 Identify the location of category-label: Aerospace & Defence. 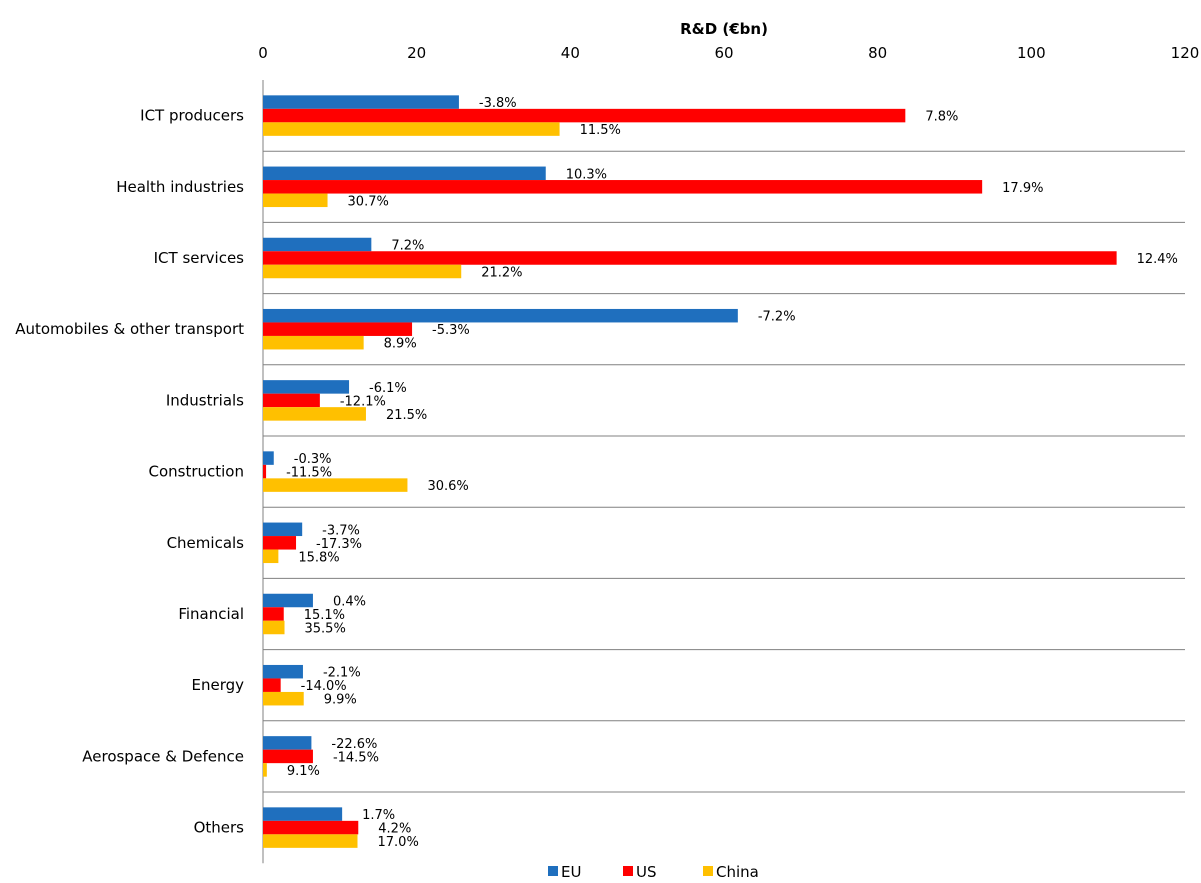
(163, 756).